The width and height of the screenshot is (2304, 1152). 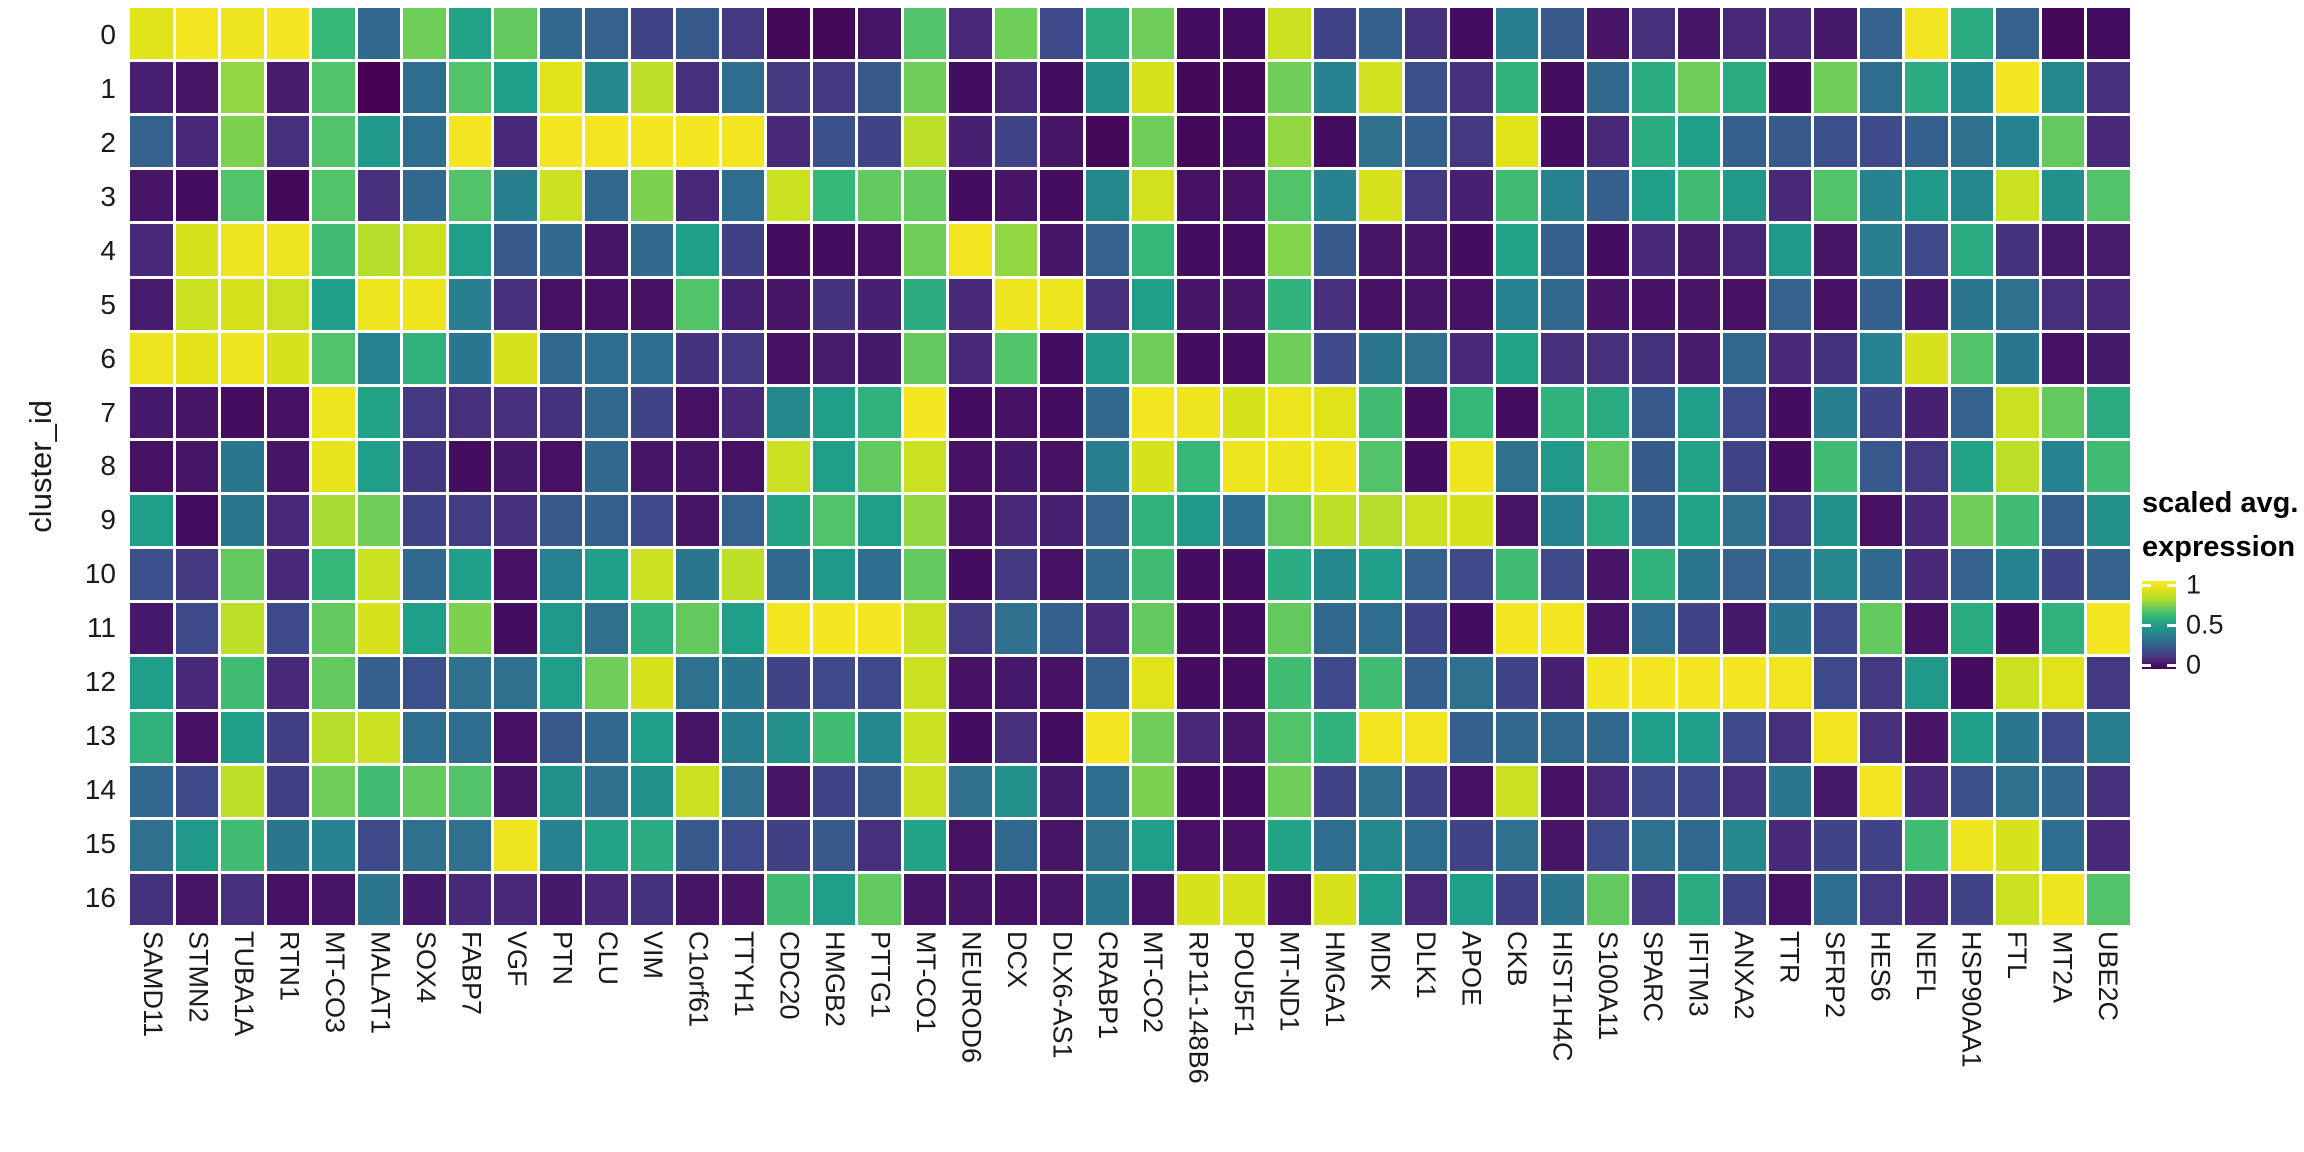 I want to click on x-axis-tick-label: MT-CO3, so click(x=335, y=982).